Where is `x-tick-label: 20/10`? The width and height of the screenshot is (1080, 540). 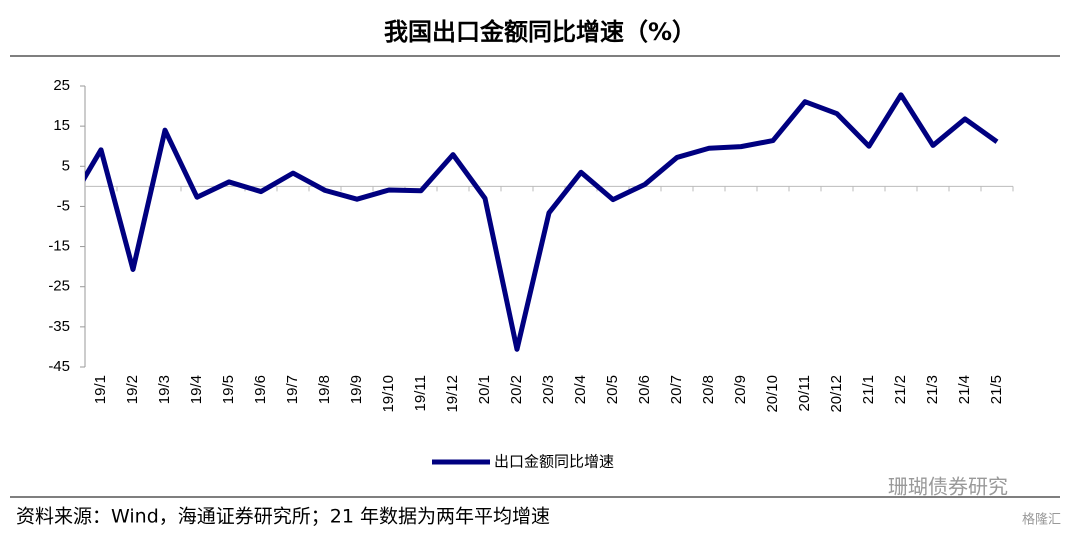
x-tick-label: 20/10 is located at coordinates (772, 394).